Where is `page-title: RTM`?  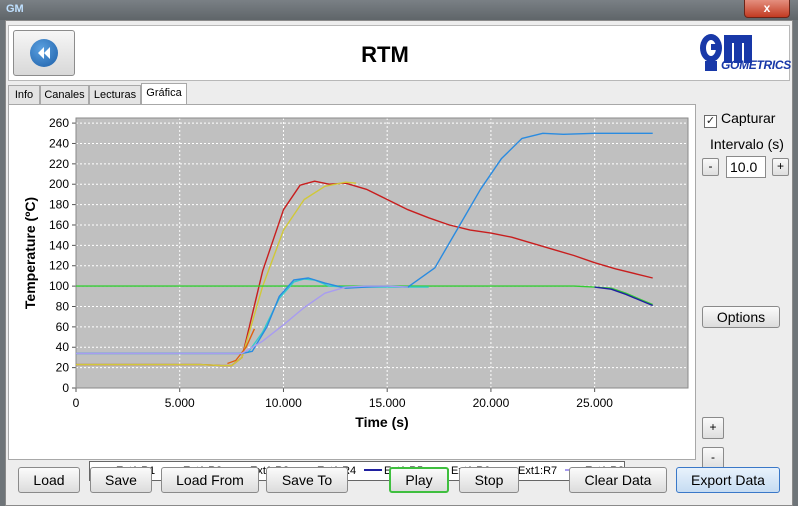
page-title: RTM is located at coordinates (385, 54).